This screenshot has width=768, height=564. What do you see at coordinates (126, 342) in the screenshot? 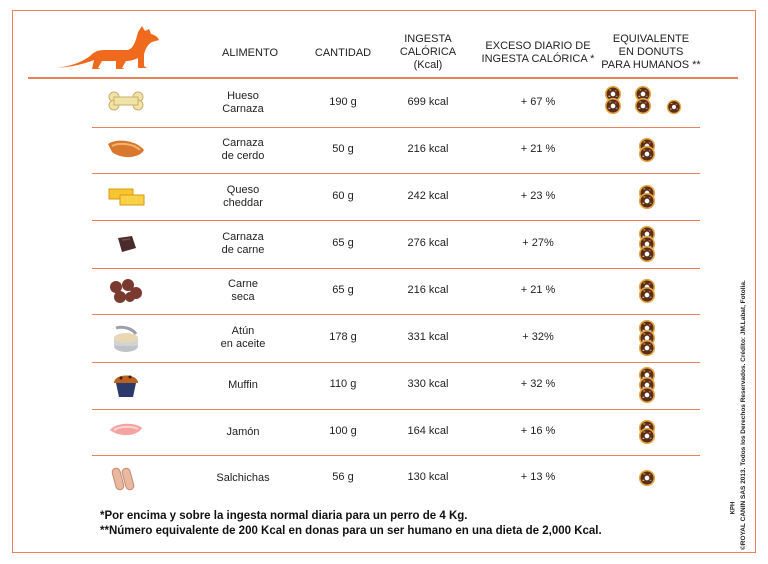
I see `tuna-can-icon` at bounding box center [126, 342].